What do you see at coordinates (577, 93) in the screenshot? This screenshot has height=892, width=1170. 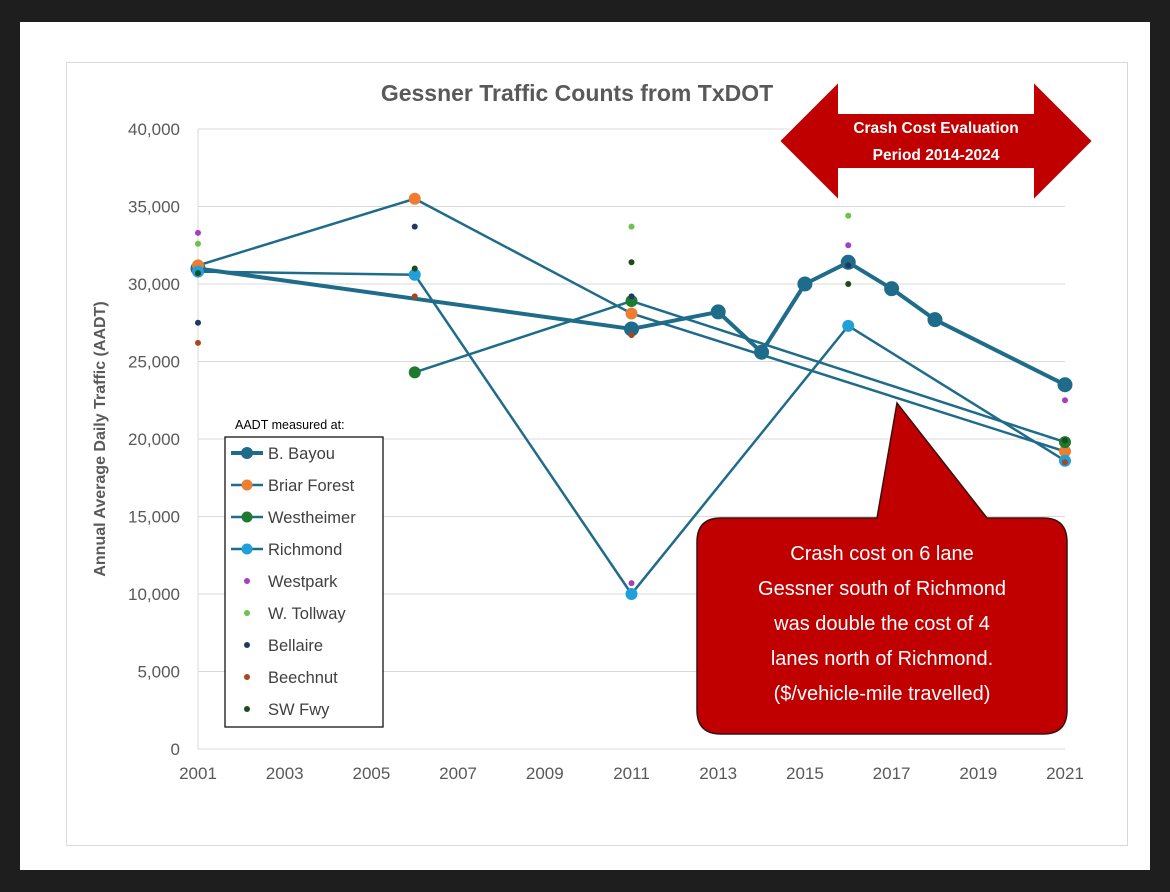 I see `chart-title: Gessner Traffic Counts from TxDOT` at bounding box center [577, 93].